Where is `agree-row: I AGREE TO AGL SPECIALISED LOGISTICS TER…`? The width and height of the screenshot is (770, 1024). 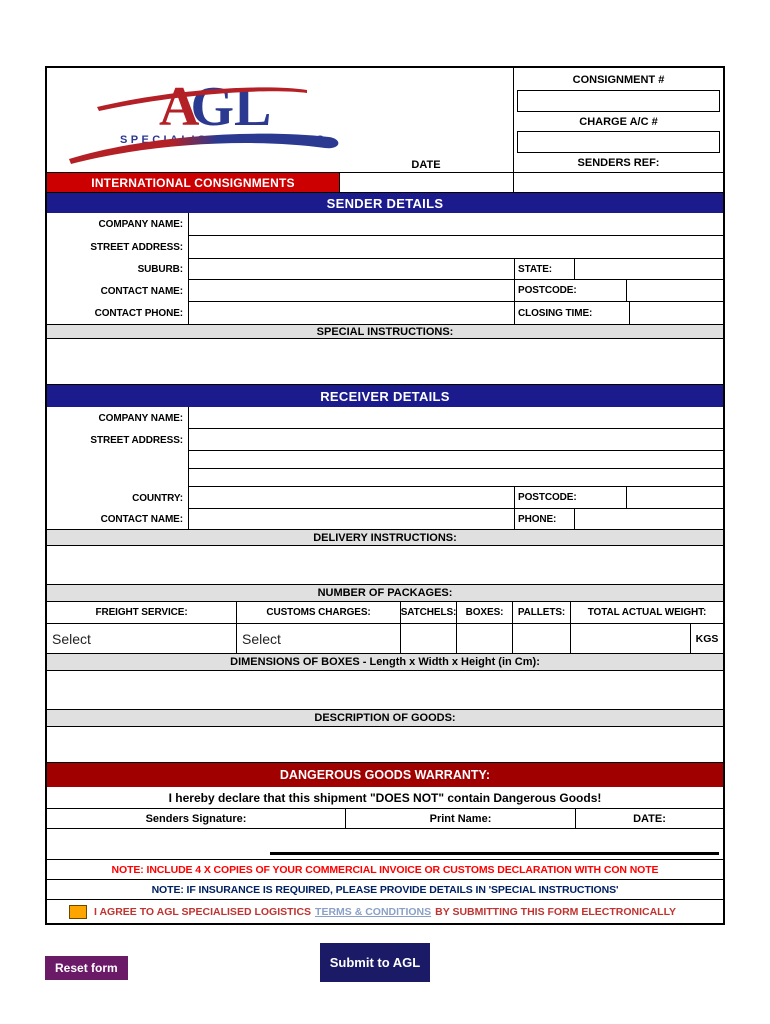 agree-row: I AGREE TO AGL SPECIALISED LOGISTICS TER… is located at coordinates (385, 911).